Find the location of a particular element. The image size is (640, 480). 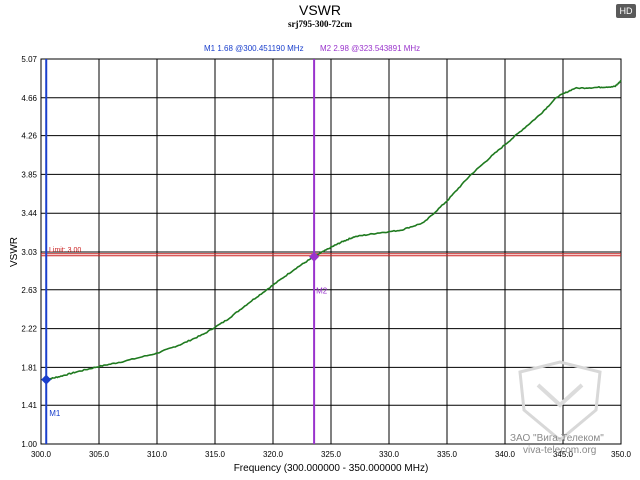

marker-m1-label: M1 is located at coordinates (55, 413).